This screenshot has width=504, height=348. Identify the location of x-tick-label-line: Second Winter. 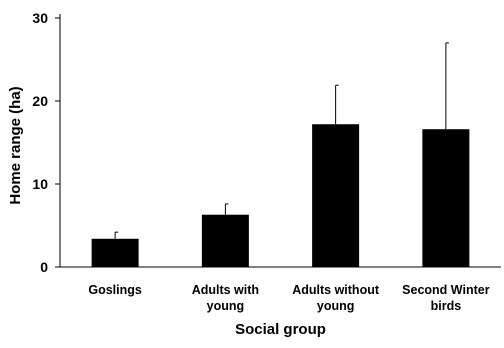
(446, 290).